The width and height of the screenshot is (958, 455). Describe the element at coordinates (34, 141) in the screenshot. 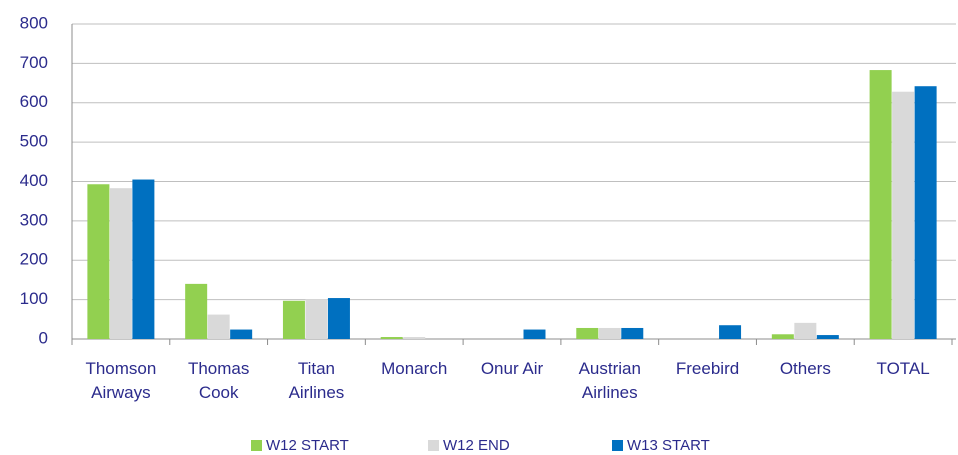

I see `y-tick-label: 500` at that location.